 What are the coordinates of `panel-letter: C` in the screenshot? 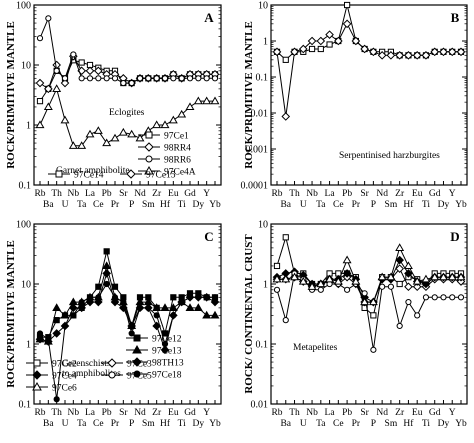 It's located at (208, 236).